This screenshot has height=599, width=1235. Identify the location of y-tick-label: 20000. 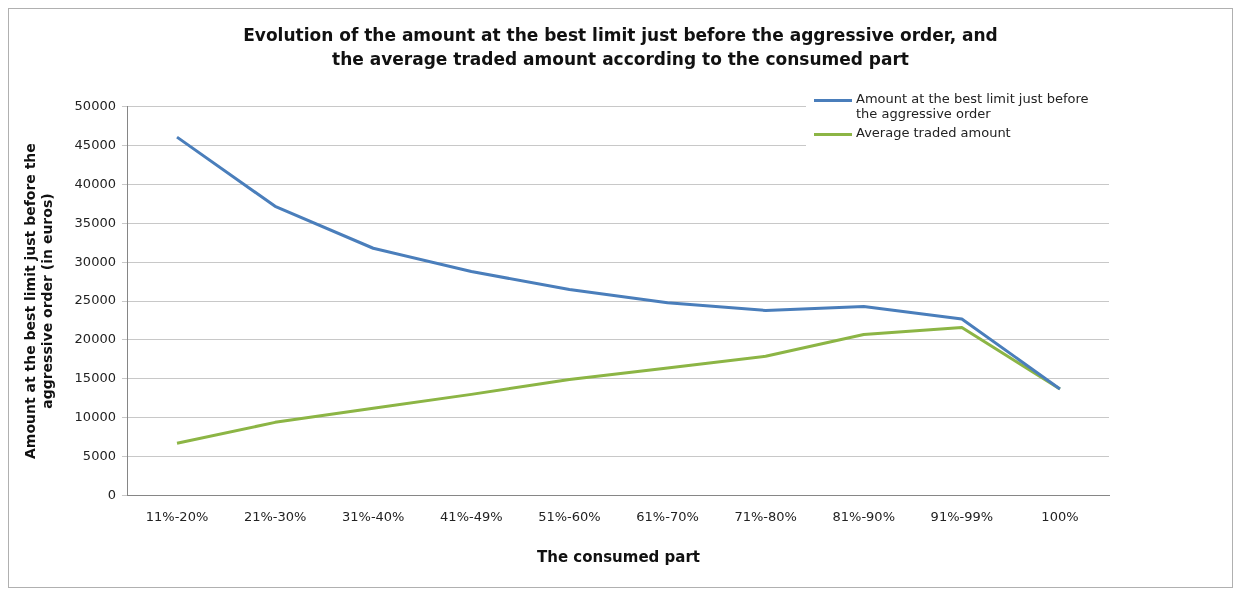
(95, 339).